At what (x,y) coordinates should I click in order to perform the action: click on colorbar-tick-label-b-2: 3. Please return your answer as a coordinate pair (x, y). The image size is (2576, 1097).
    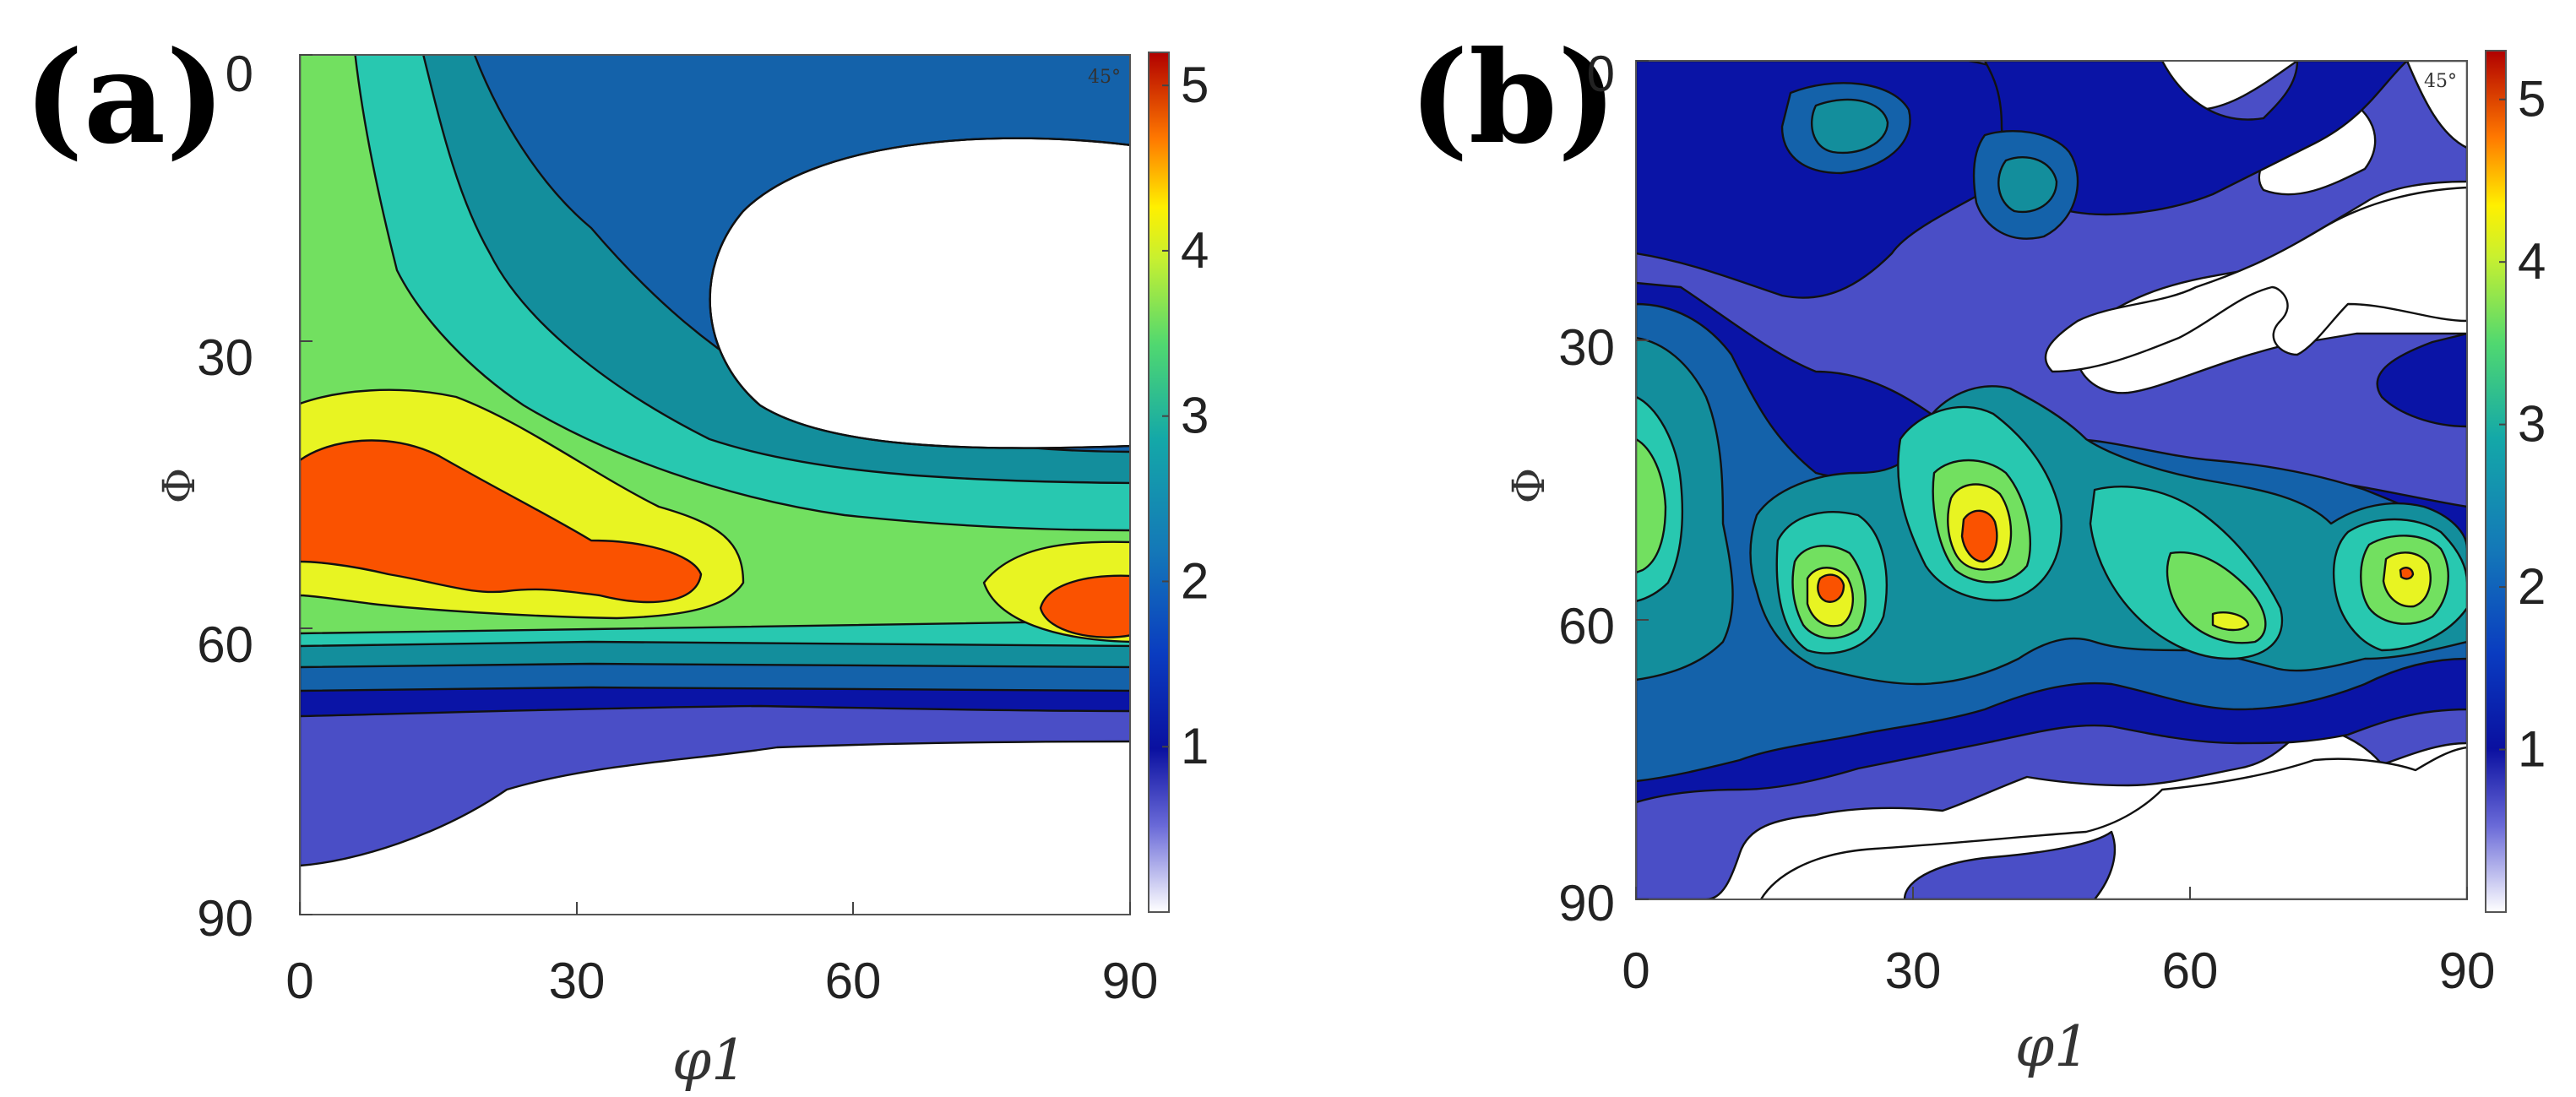
    Looking at the image, I should click on (2532, 425).